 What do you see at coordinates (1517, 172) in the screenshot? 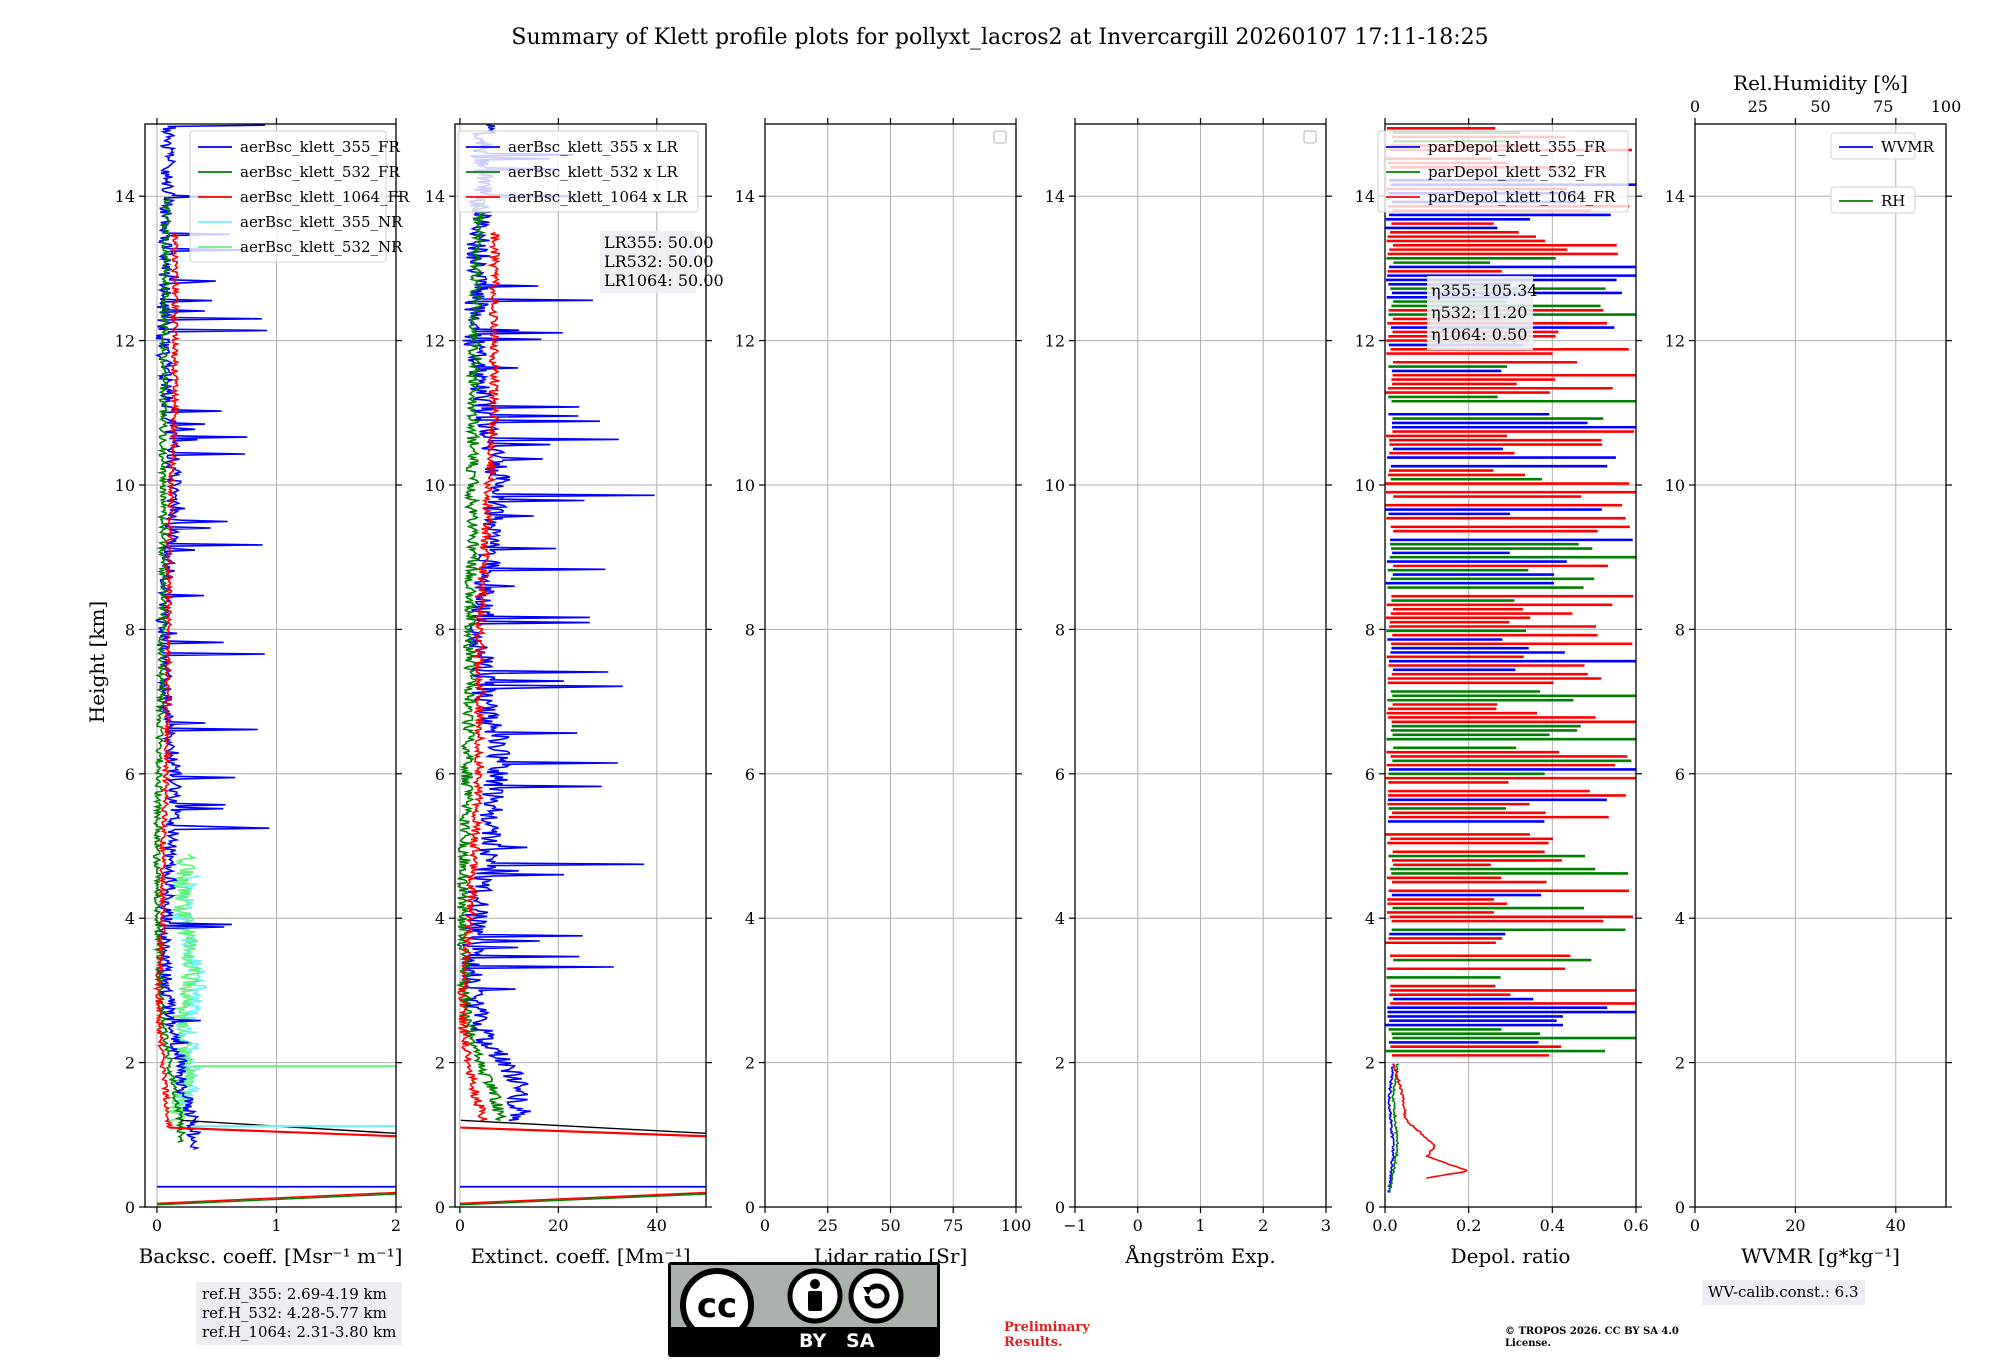
I see `legend-label: parDepol_klett_532_FR` at bounding box center [1517, 172].